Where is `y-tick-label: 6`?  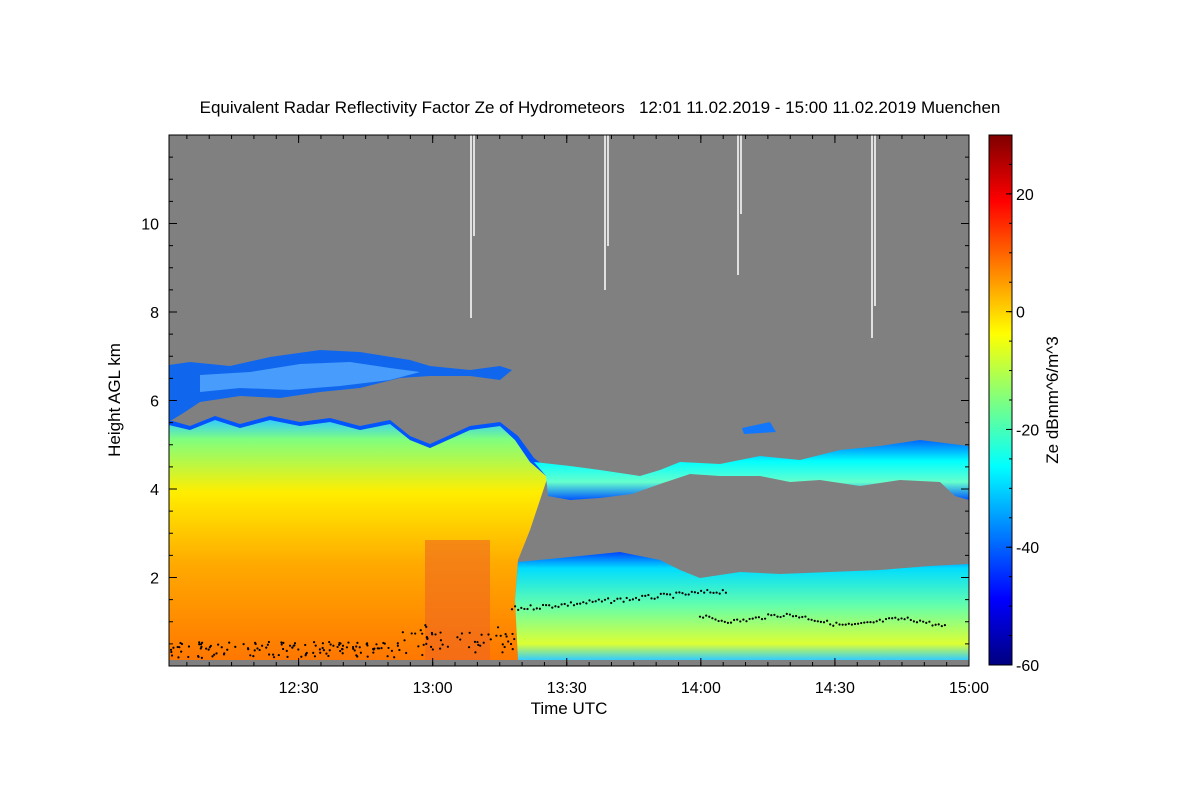 y-tick-label: 6 is located at coordinates (154, 402).